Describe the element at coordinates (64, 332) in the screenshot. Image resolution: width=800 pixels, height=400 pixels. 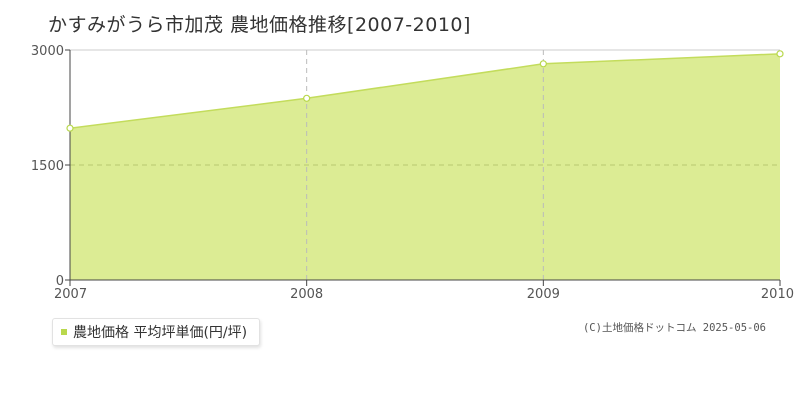
I see `legend-swatch` at that location.